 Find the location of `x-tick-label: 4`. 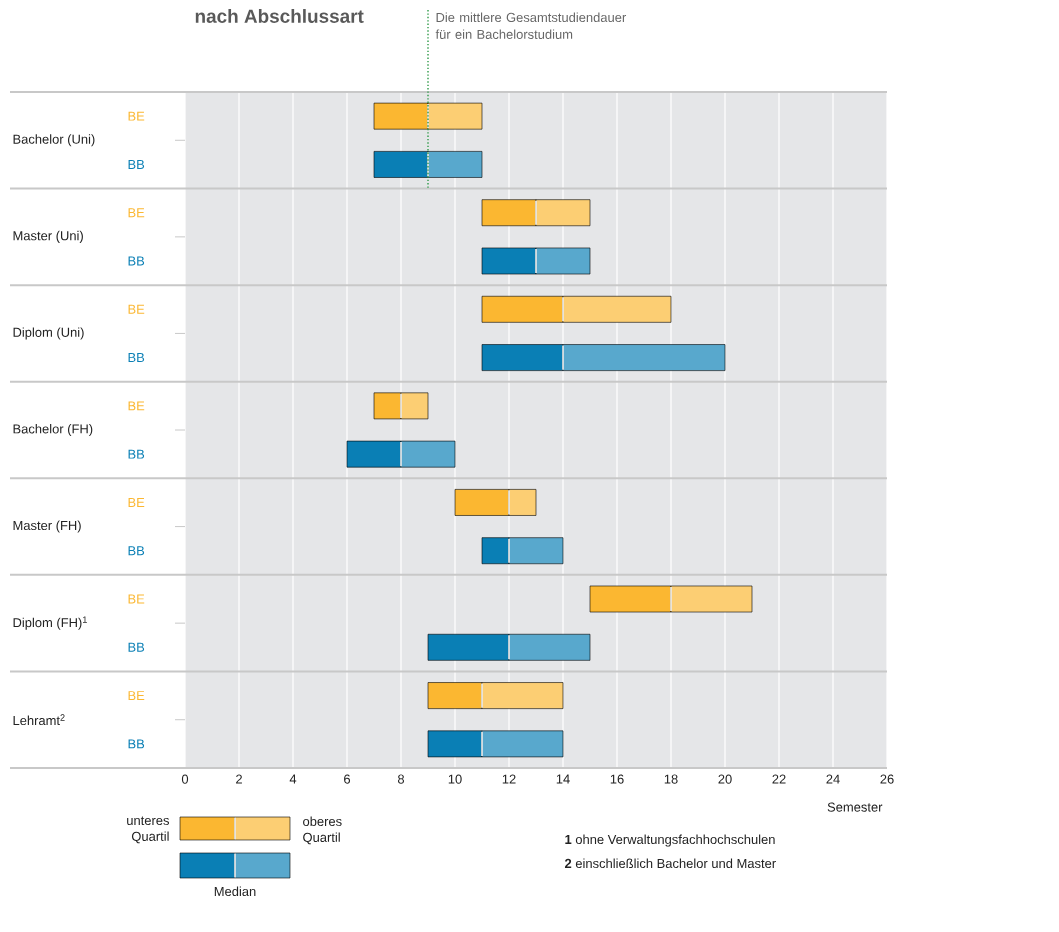

x-tick-label: 4 is located at coordinates (293, 779).